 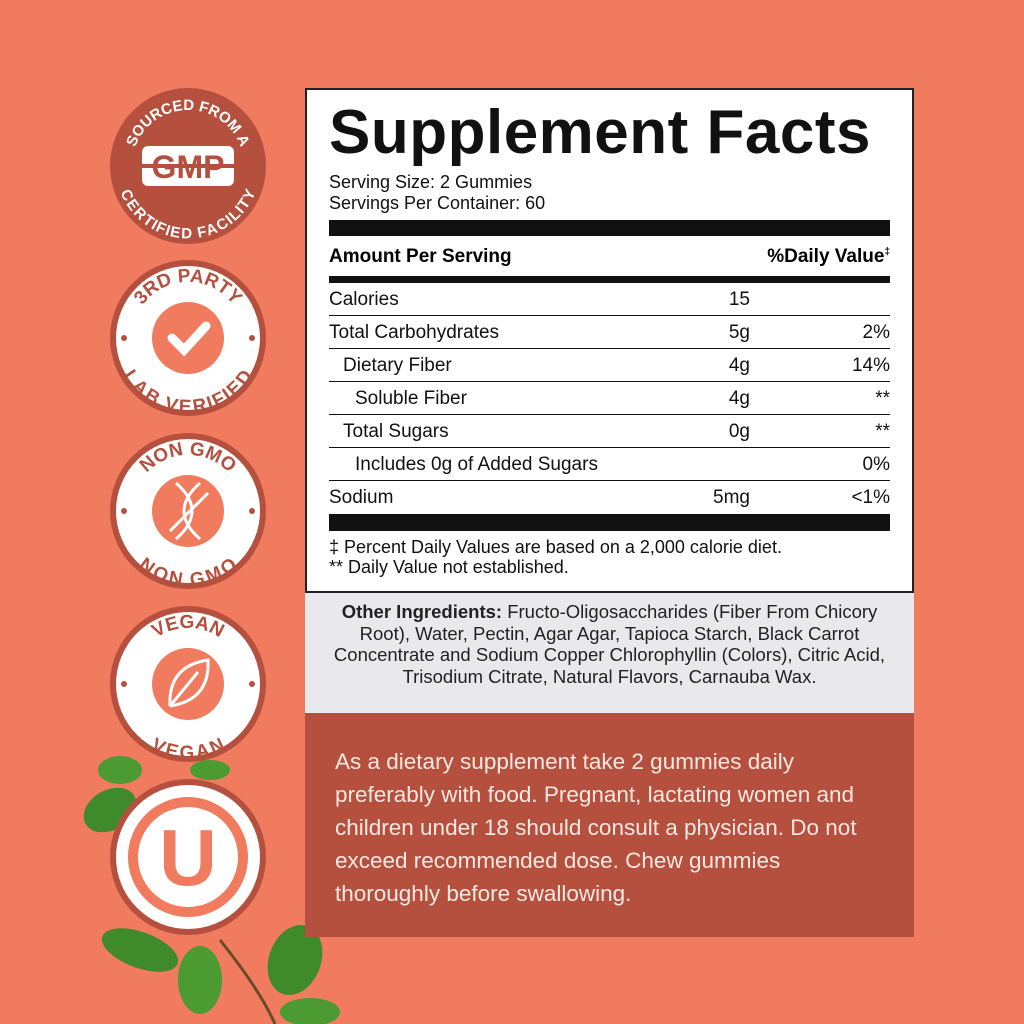 What do you see at coordinates (609, 464) in the screenshot?
I see `facts-row: Includes 0g of Added Sugars 0%` at bounding box center [609, 464].